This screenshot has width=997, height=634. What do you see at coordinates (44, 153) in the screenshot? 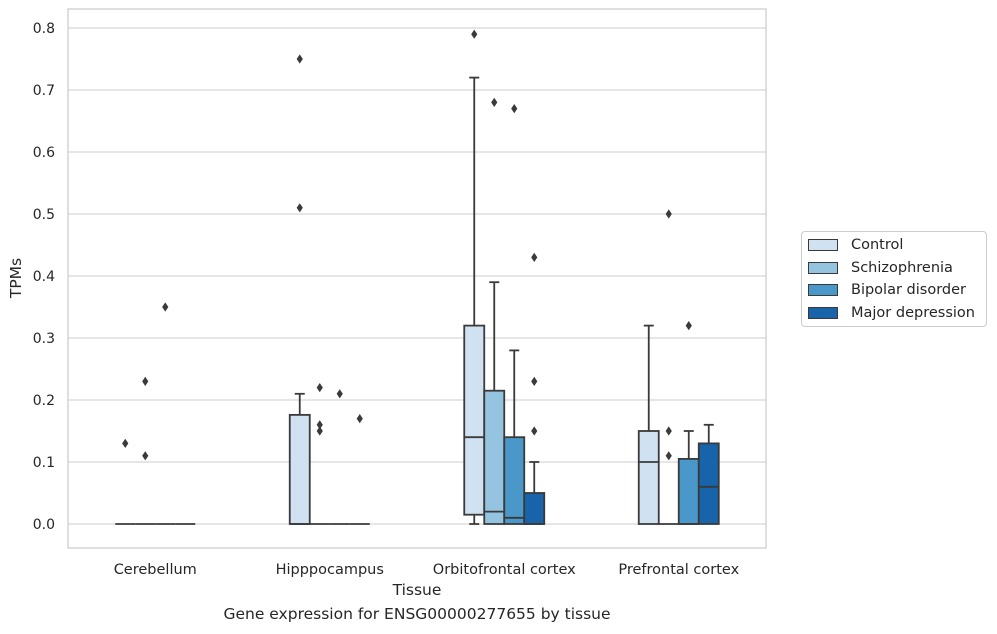
I see `y-tick-label: 0.6` at bounding box center [44, 153].